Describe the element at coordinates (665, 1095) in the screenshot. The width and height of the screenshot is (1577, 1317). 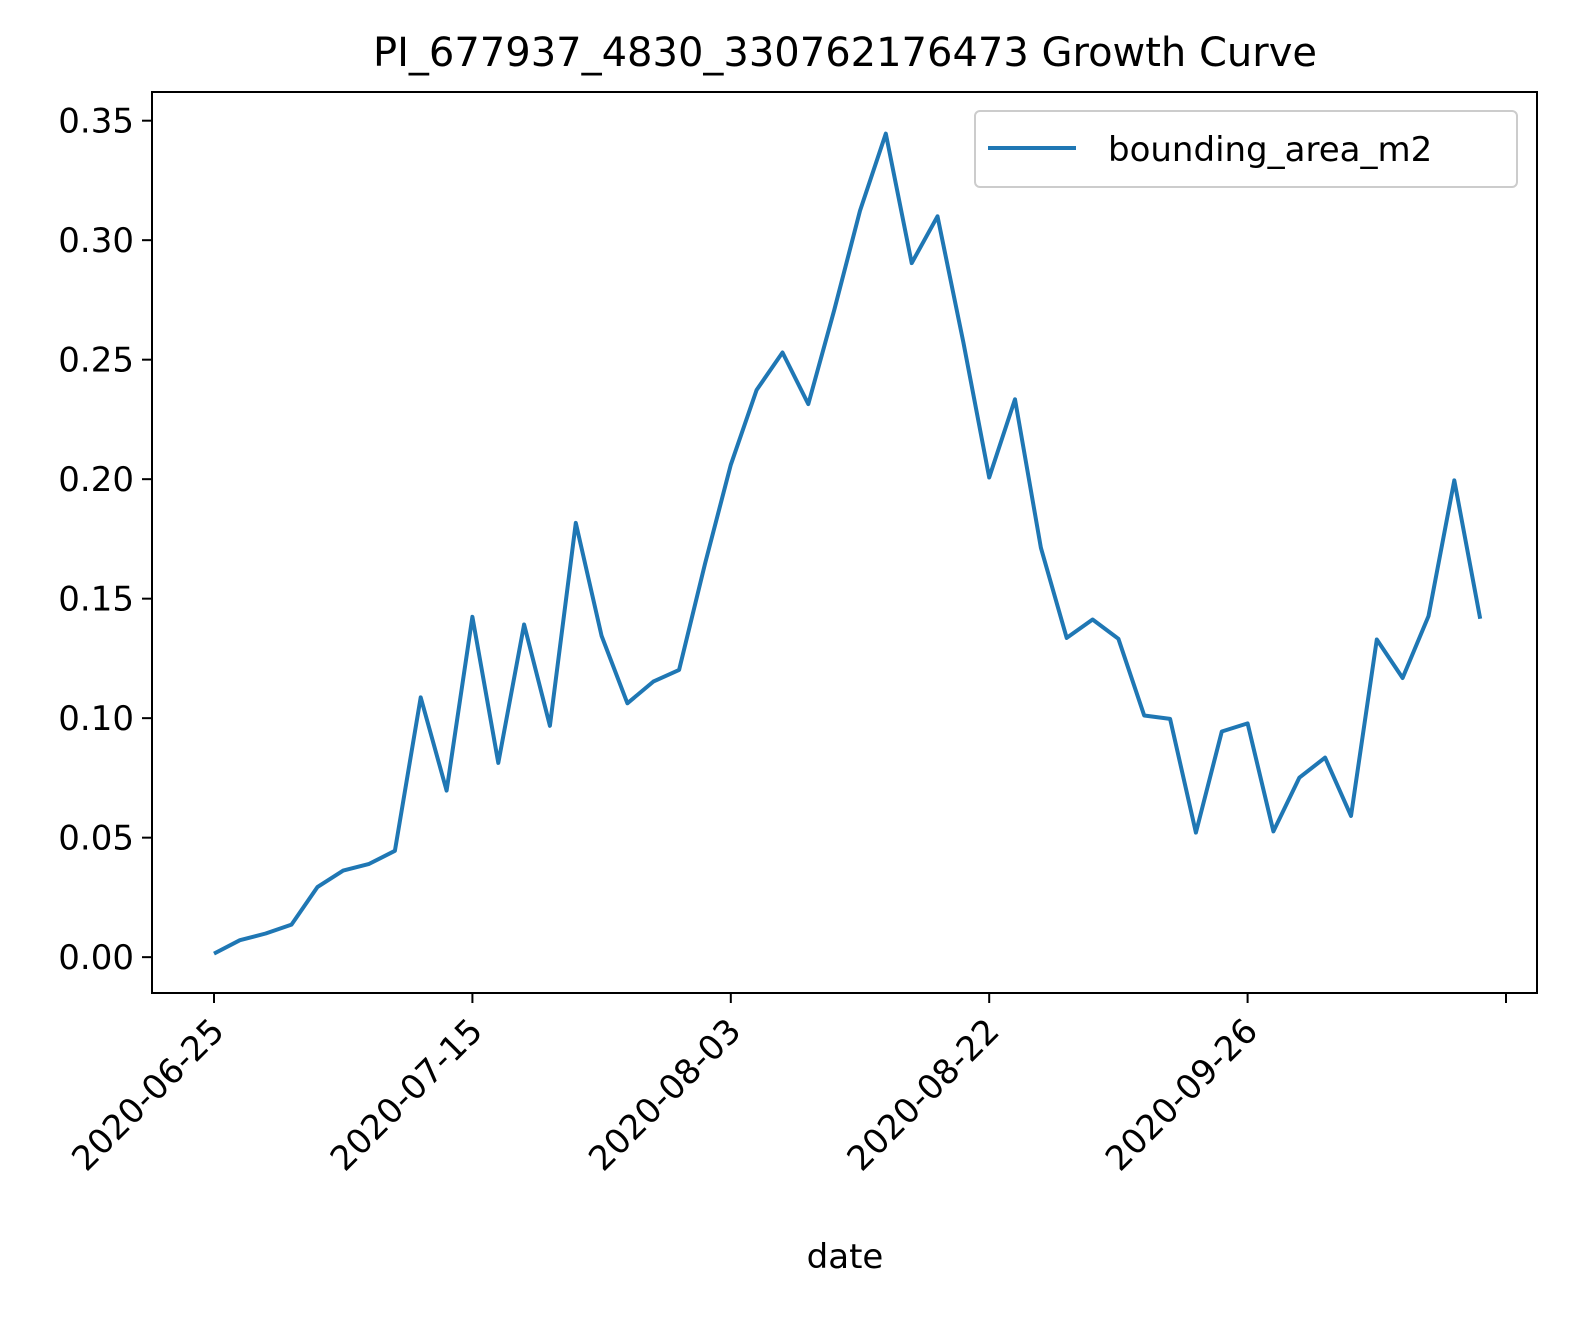
I see `x-tick-label: 2020-08-03` at that location.